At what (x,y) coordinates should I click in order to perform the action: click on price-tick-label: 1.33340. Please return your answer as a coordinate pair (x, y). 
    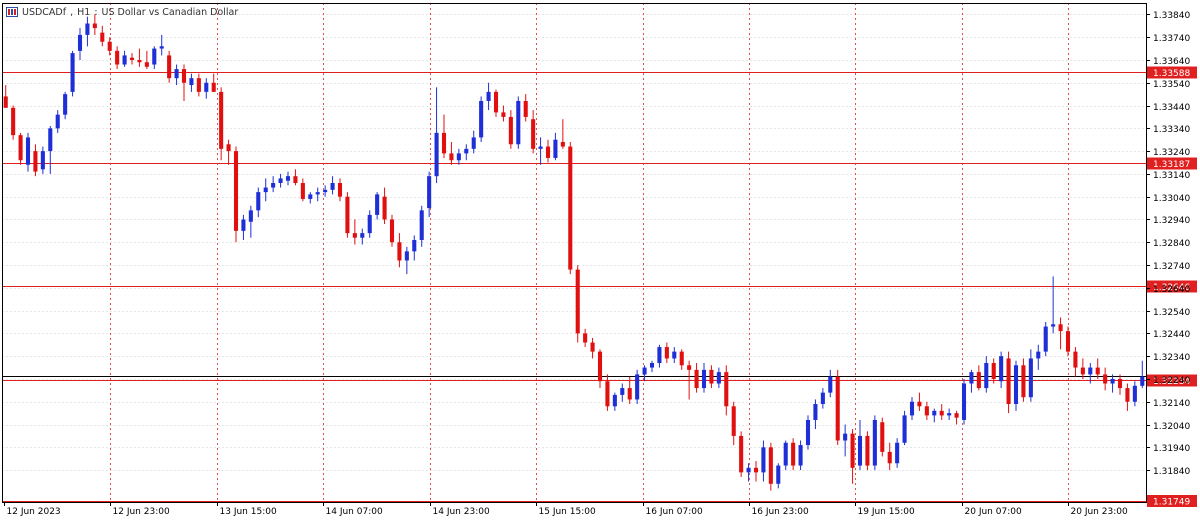
    Looking at the image, I should click on (1171, 130).